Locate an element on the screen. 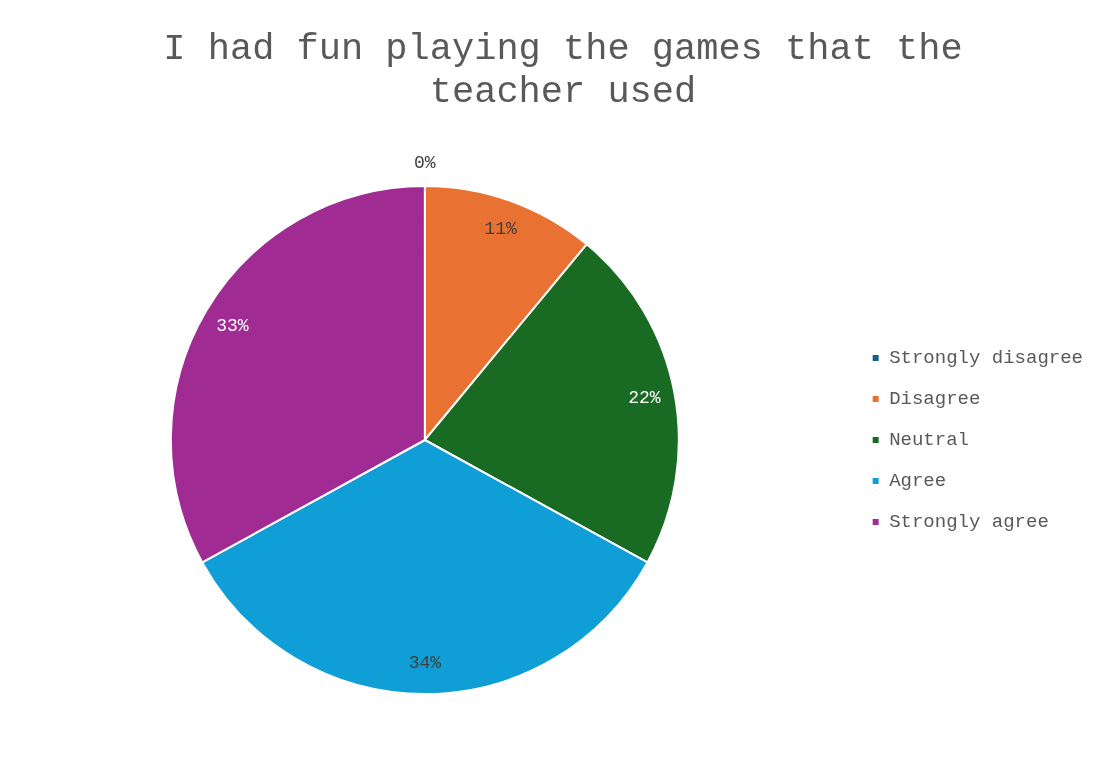 The height and width of the screenshot is (759, 1103). data-label: 33% is located at coordinates (232, 325).